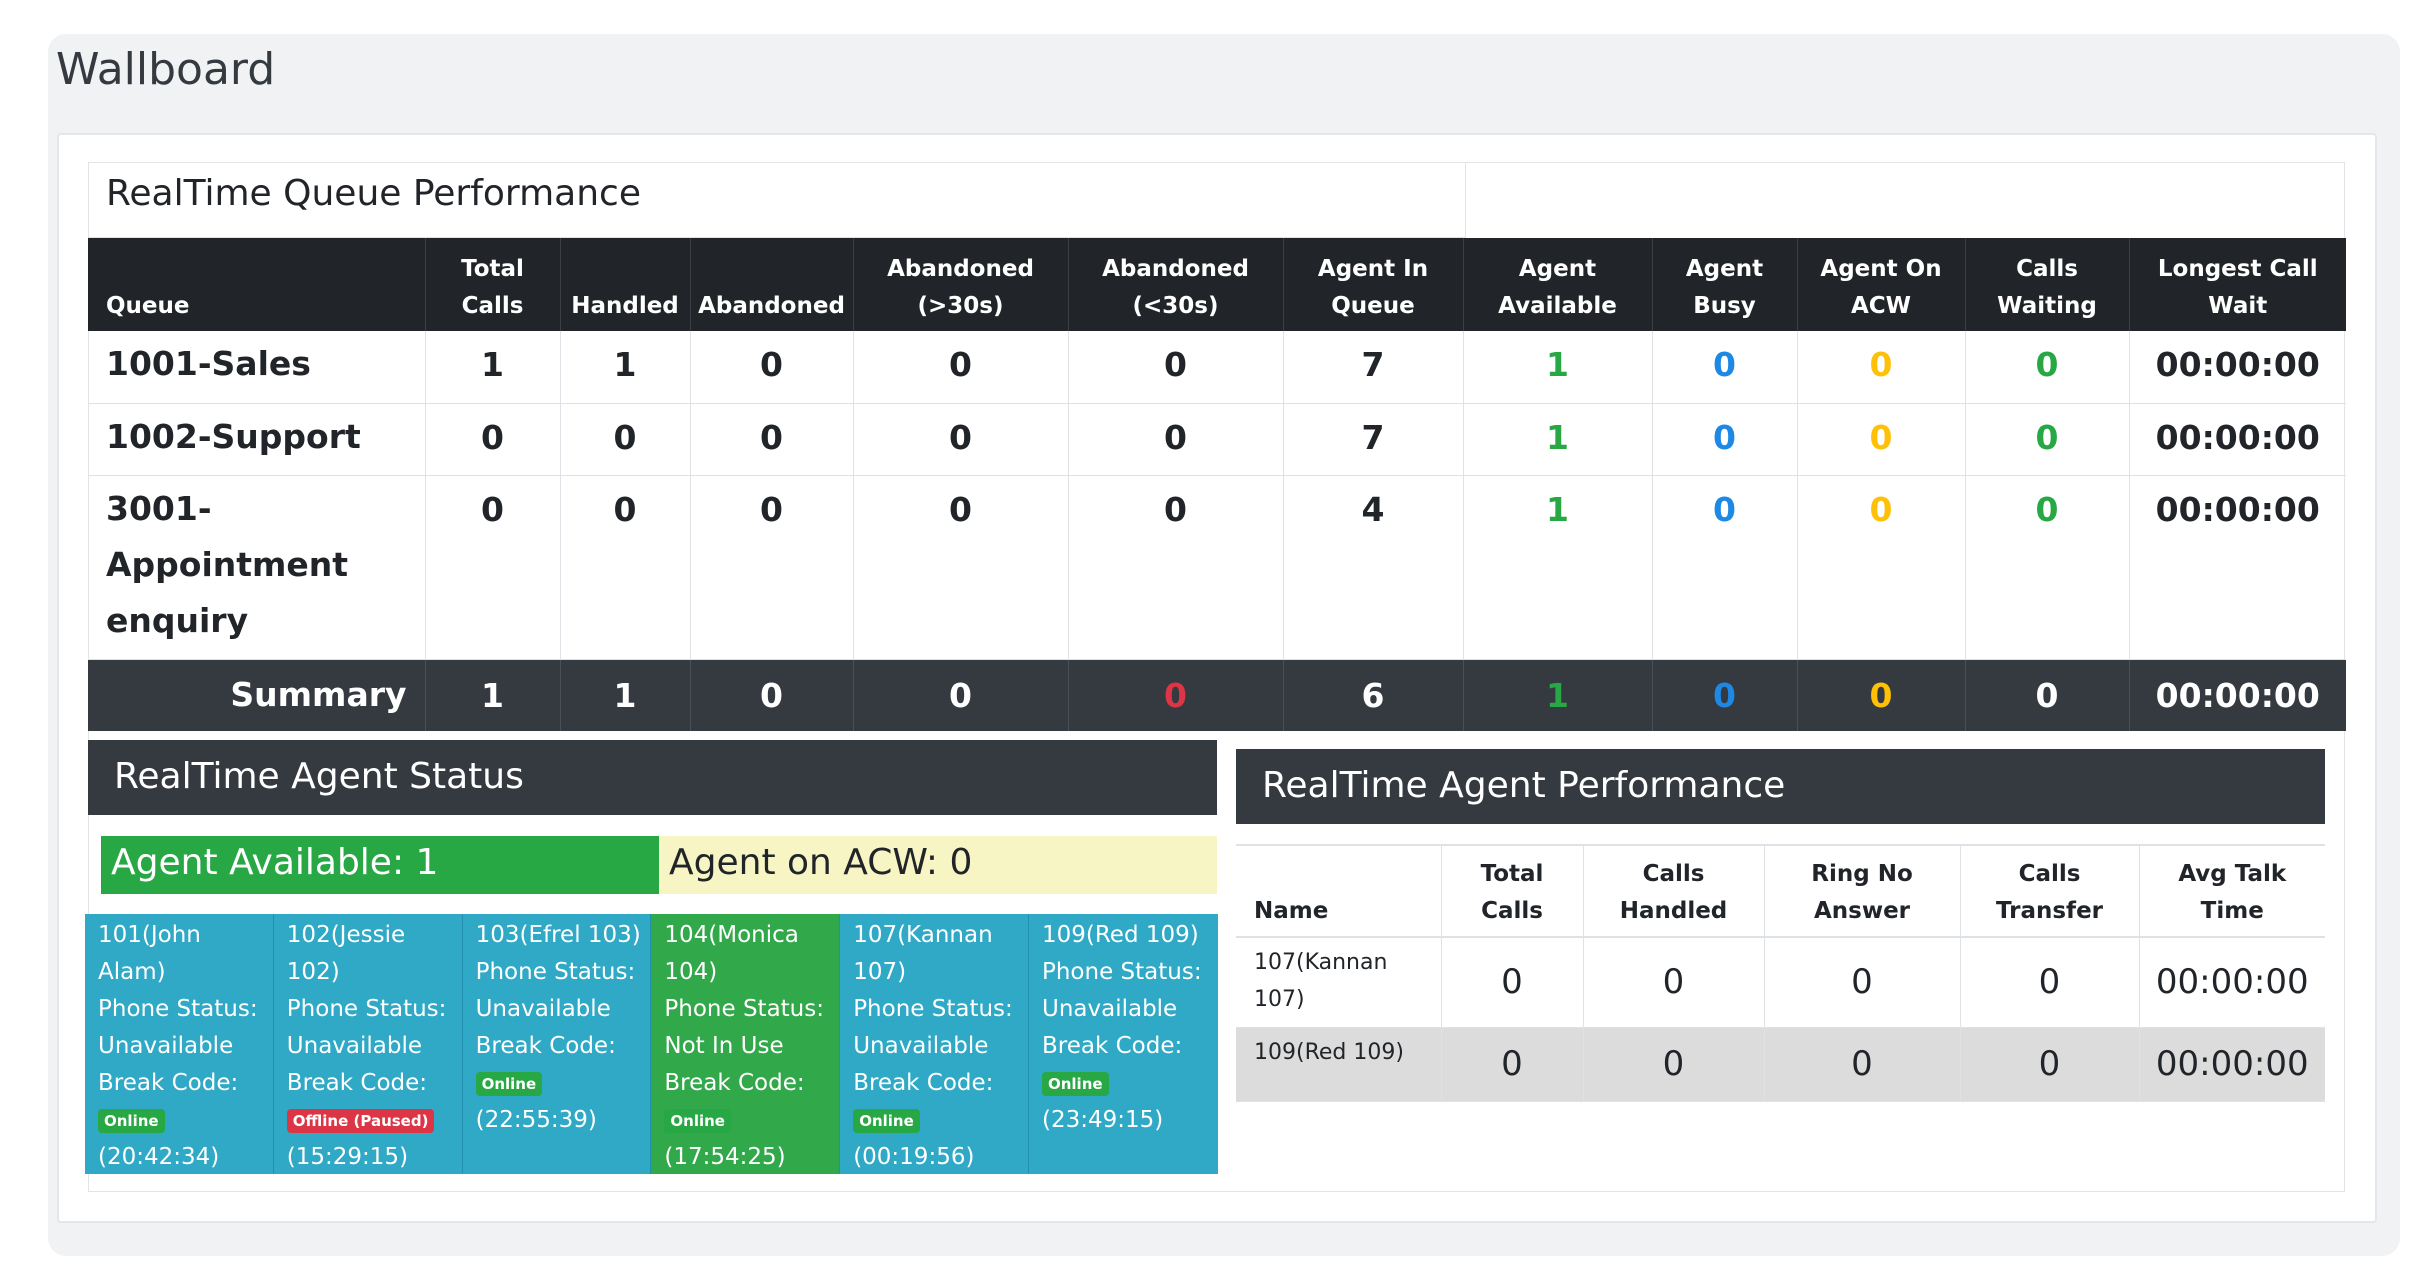 The image size is (2436, 1270). What do you see at coordinates (2046, 284) in the screenshot?
I see `col-calls-waiting: Calls Waiting` at bounding box center [2046, 284].